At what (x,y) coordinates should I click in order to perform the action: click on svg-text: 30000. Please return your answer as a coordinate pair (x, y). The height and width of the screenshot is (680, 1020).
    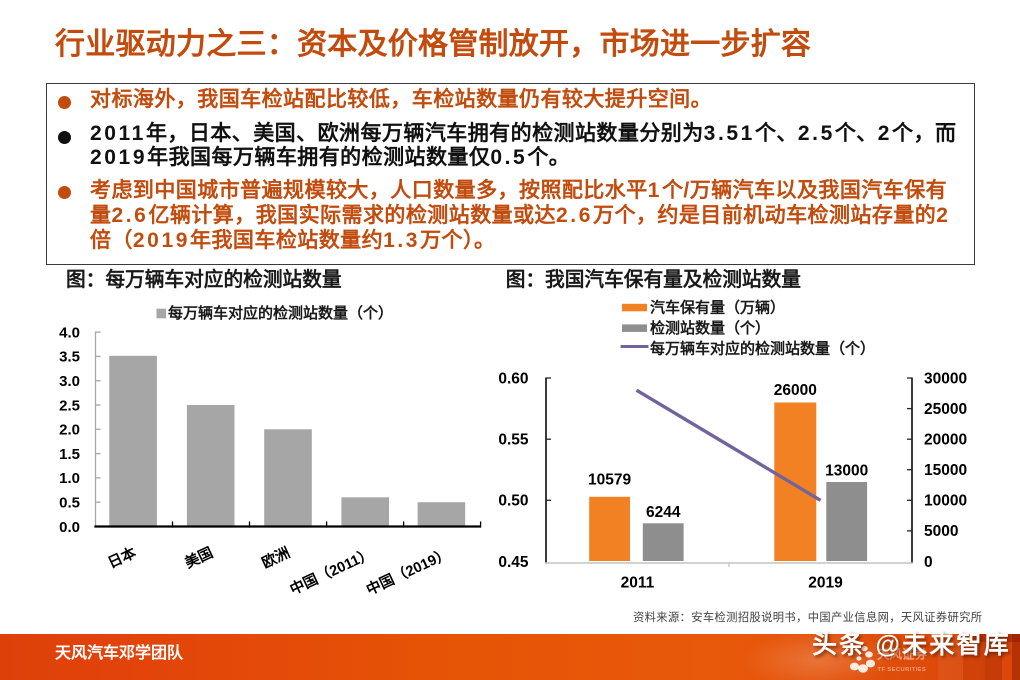
    Looking at the image, I should click on (945, 378).